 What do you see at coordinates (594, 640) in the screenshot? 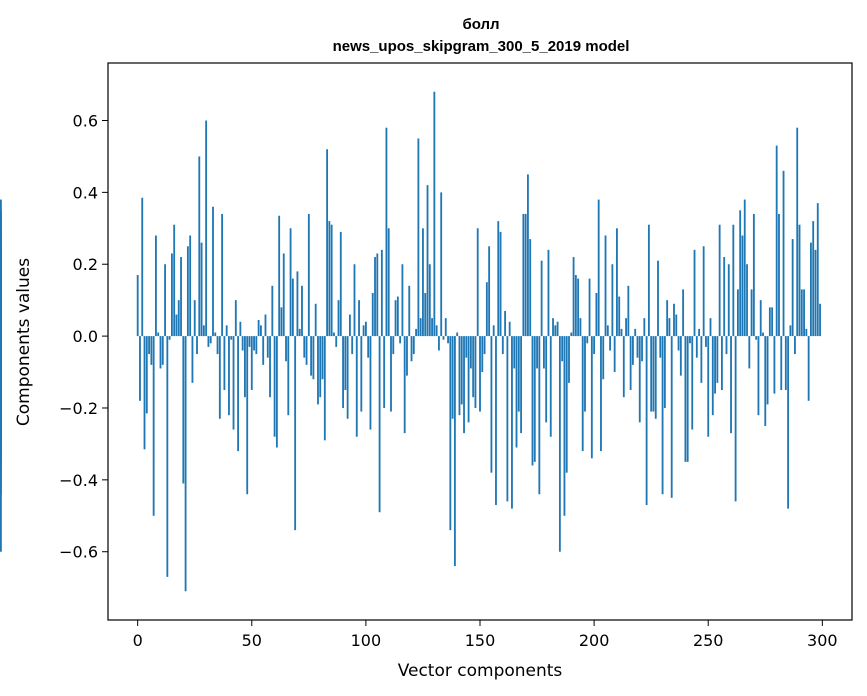
I see `x-tick-label: 200` at bounding box center [594, 640].